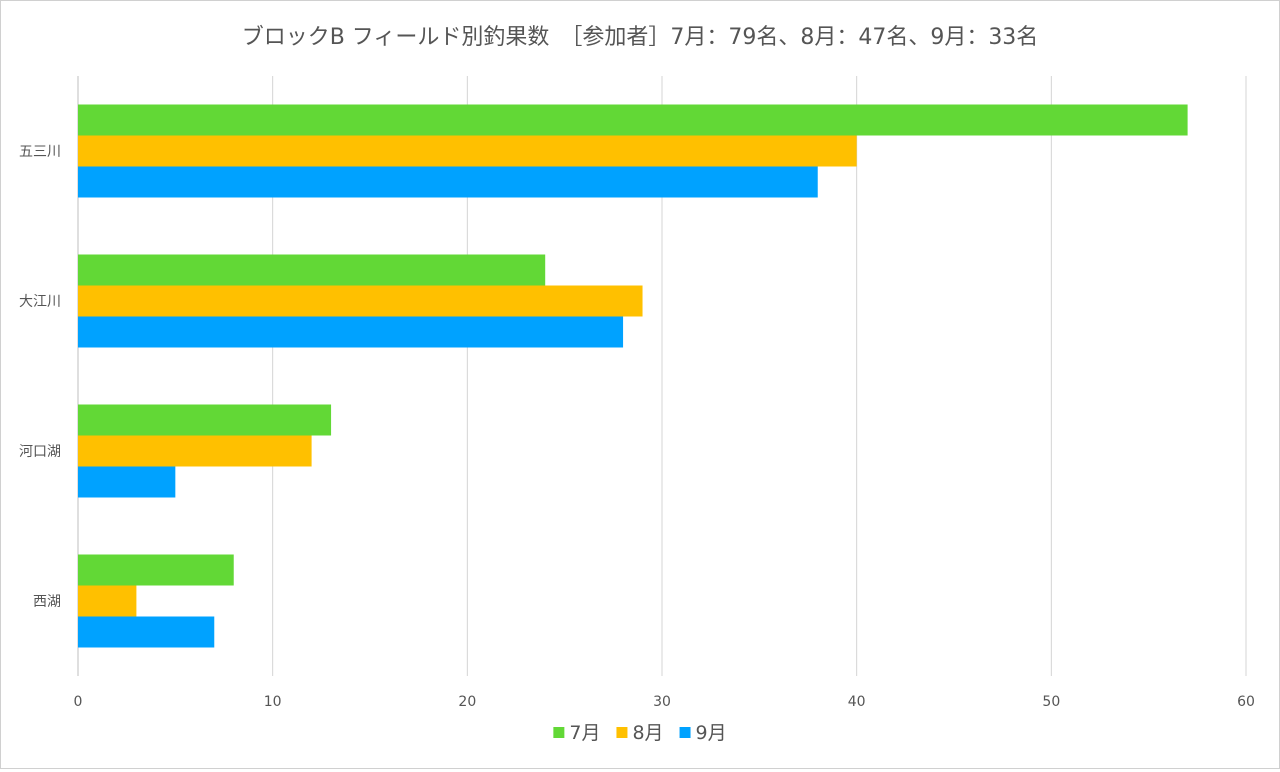  Describe the element at coordinates (467, 702) in the screenshot. I see `x-tick-label: 20` at that location.